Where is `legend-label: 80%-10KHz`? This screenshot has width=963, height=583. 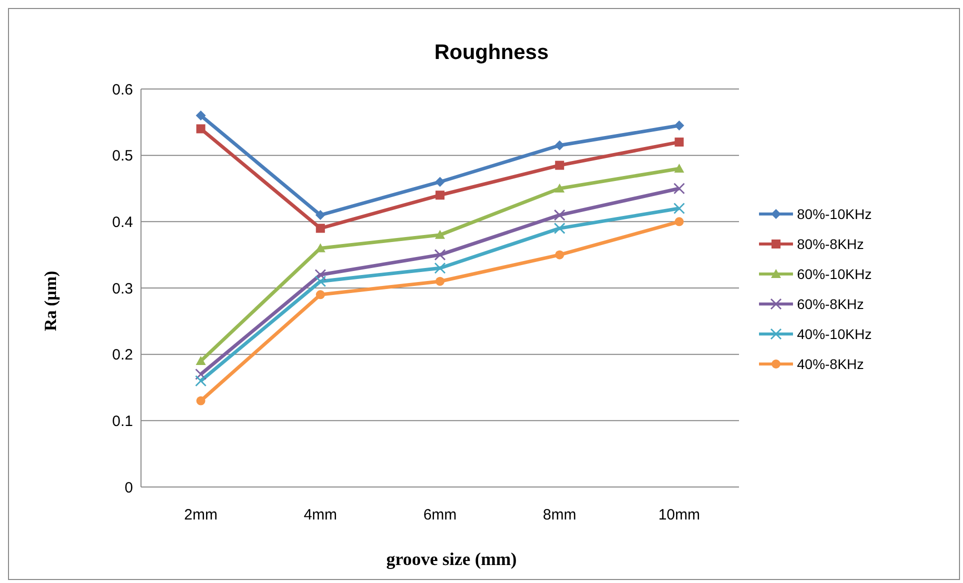
legend-label: 80%-10KHz is located at coordinates (834, 214).